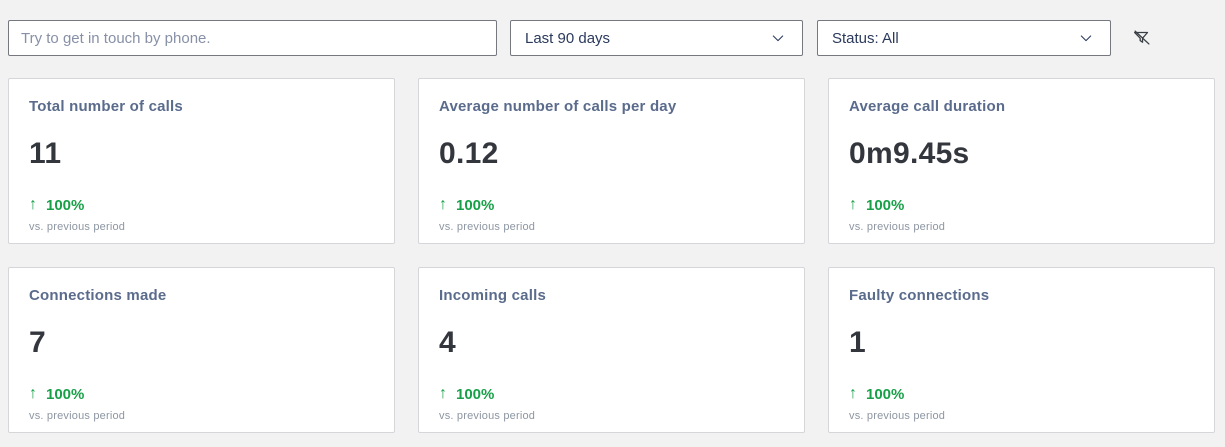 This screenshot has width=1225, height=447. I want to click on card-value: 1, so click(857, 342).